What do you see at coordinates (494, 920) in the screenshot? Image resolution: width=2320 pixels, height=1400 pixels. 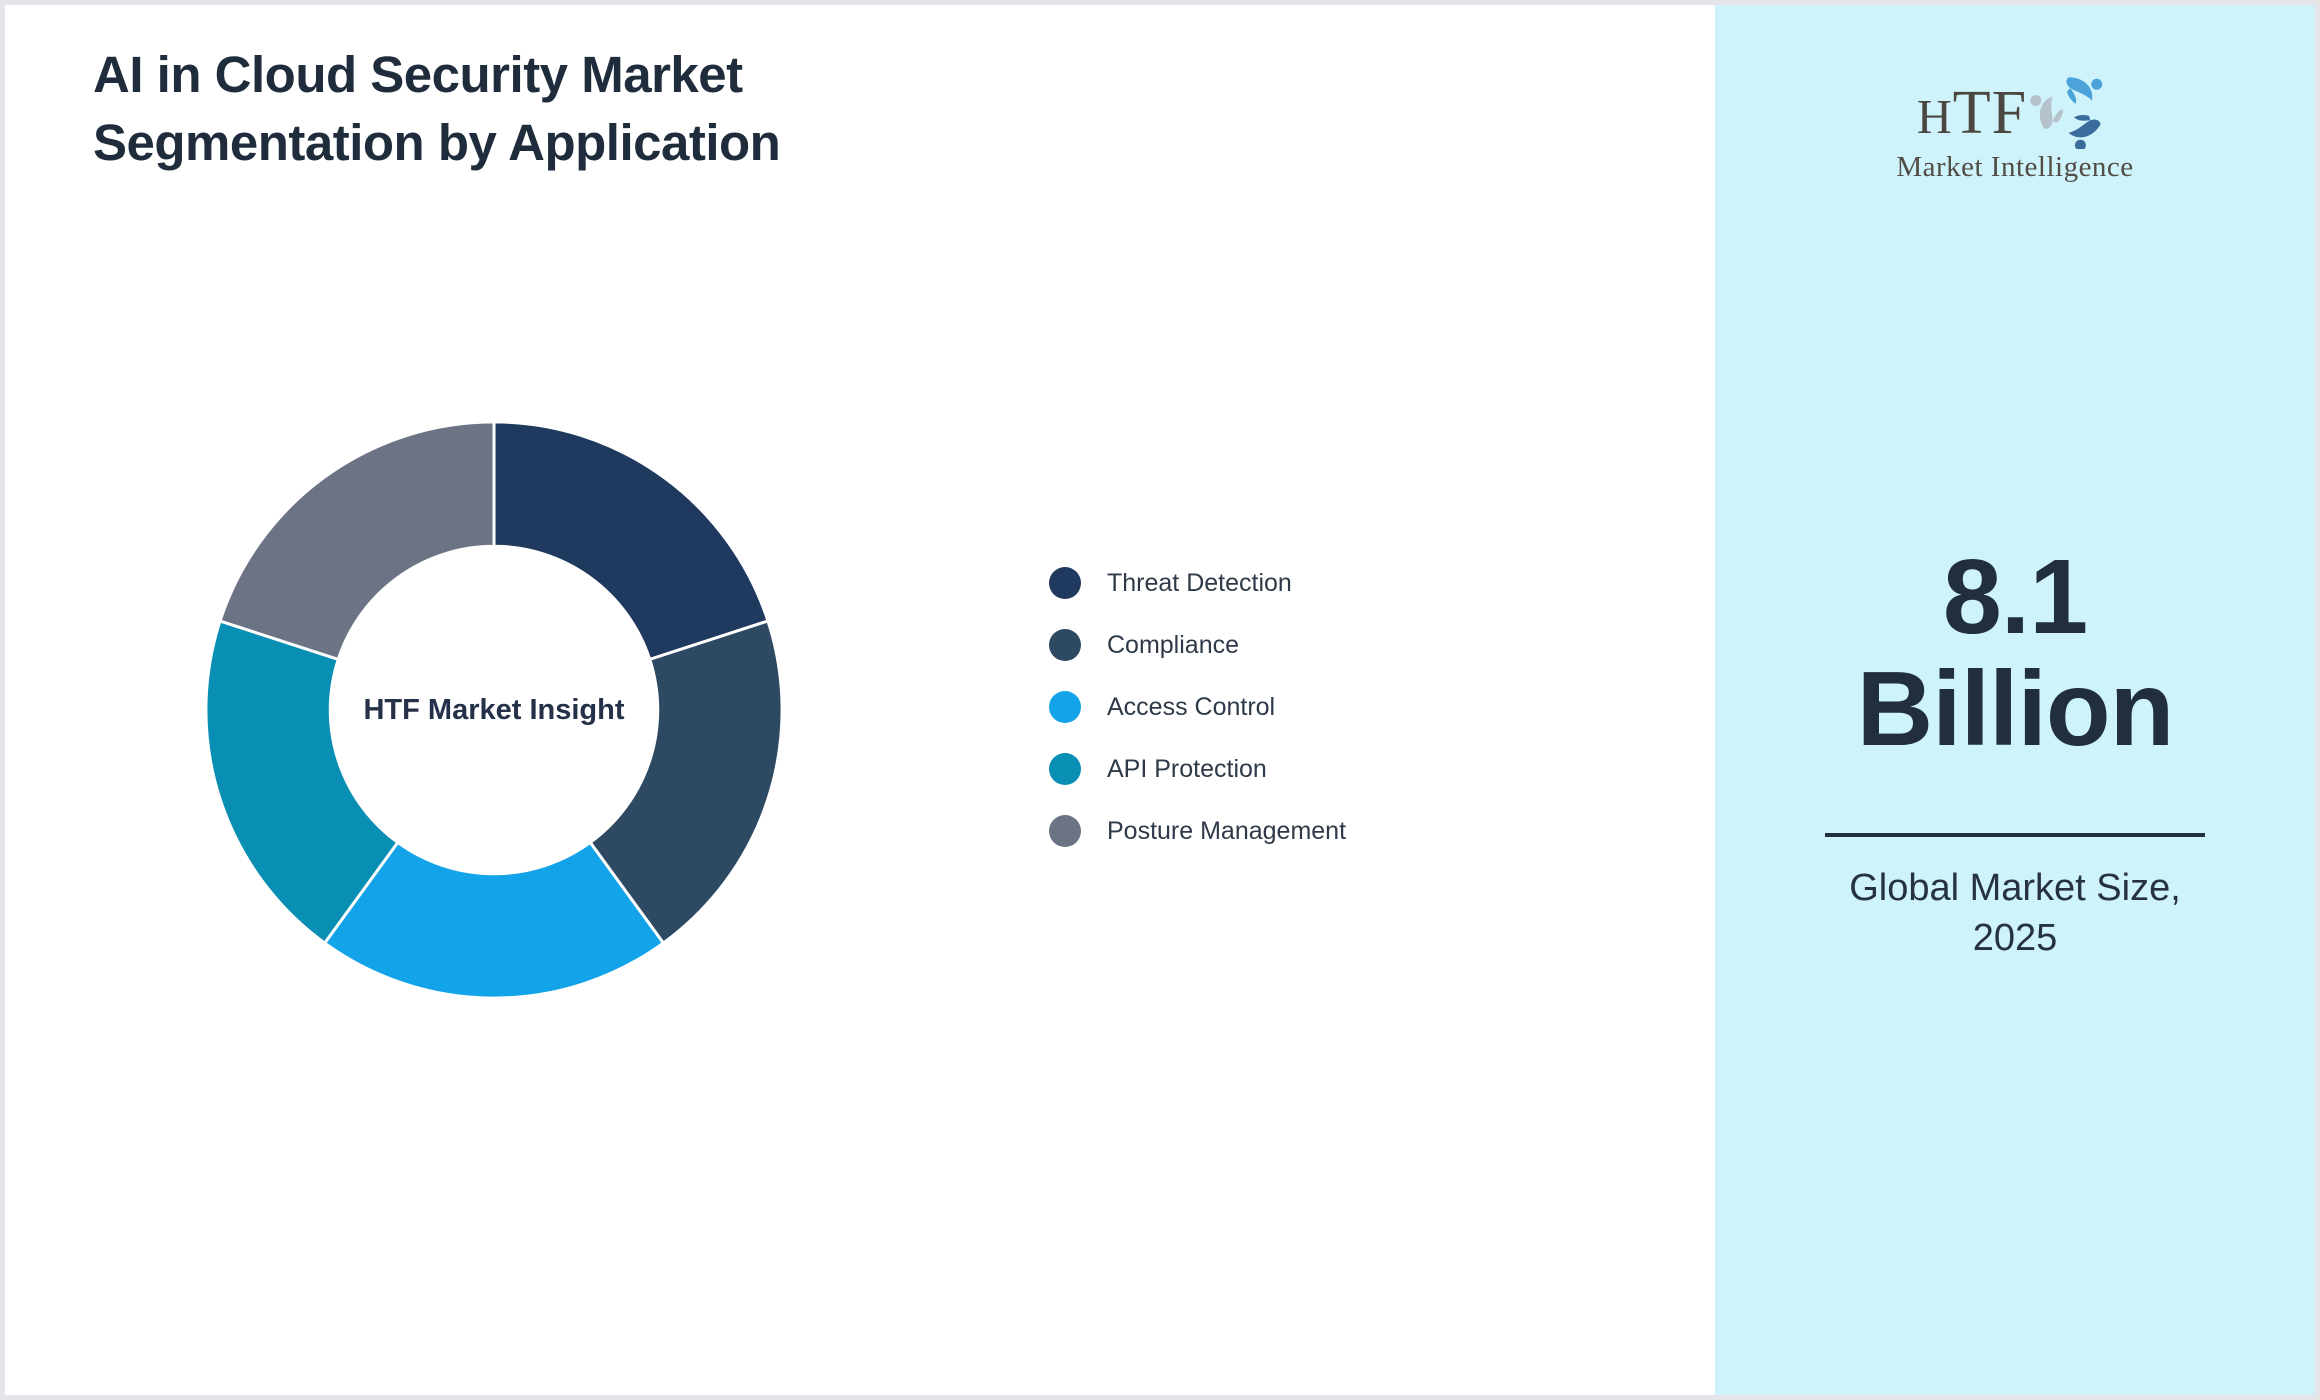 I see `donut-segment-access-control` at bounding box center [494, 920].